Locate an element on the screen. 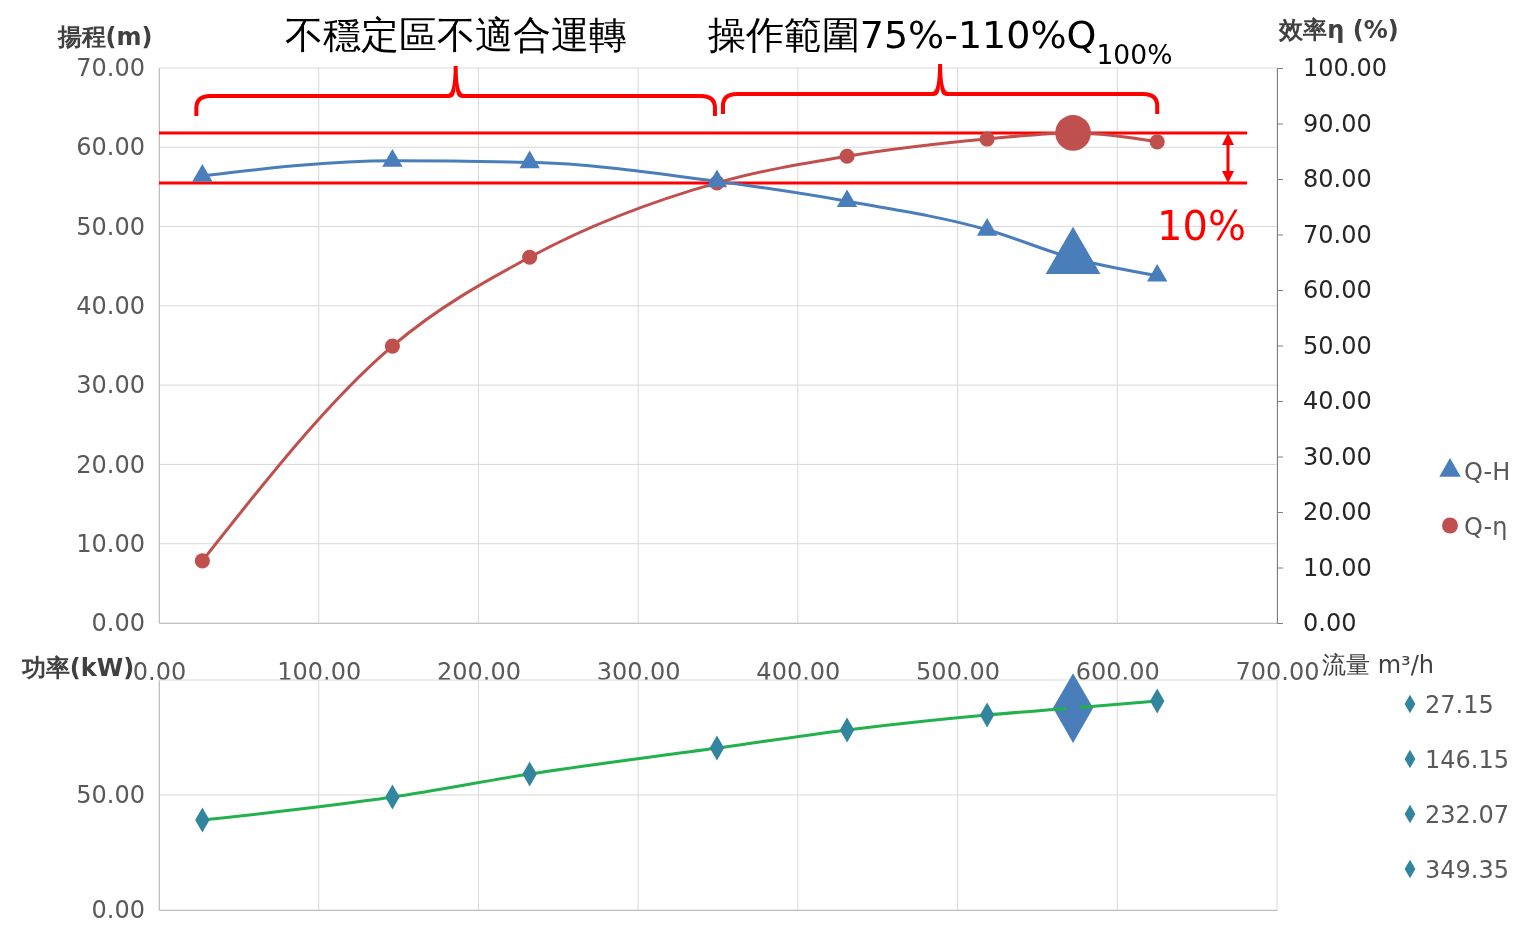 The height and width of the screenshot is (929, 1523). y-axis-title: 功率(kW) is located at coordinates (77, 668).